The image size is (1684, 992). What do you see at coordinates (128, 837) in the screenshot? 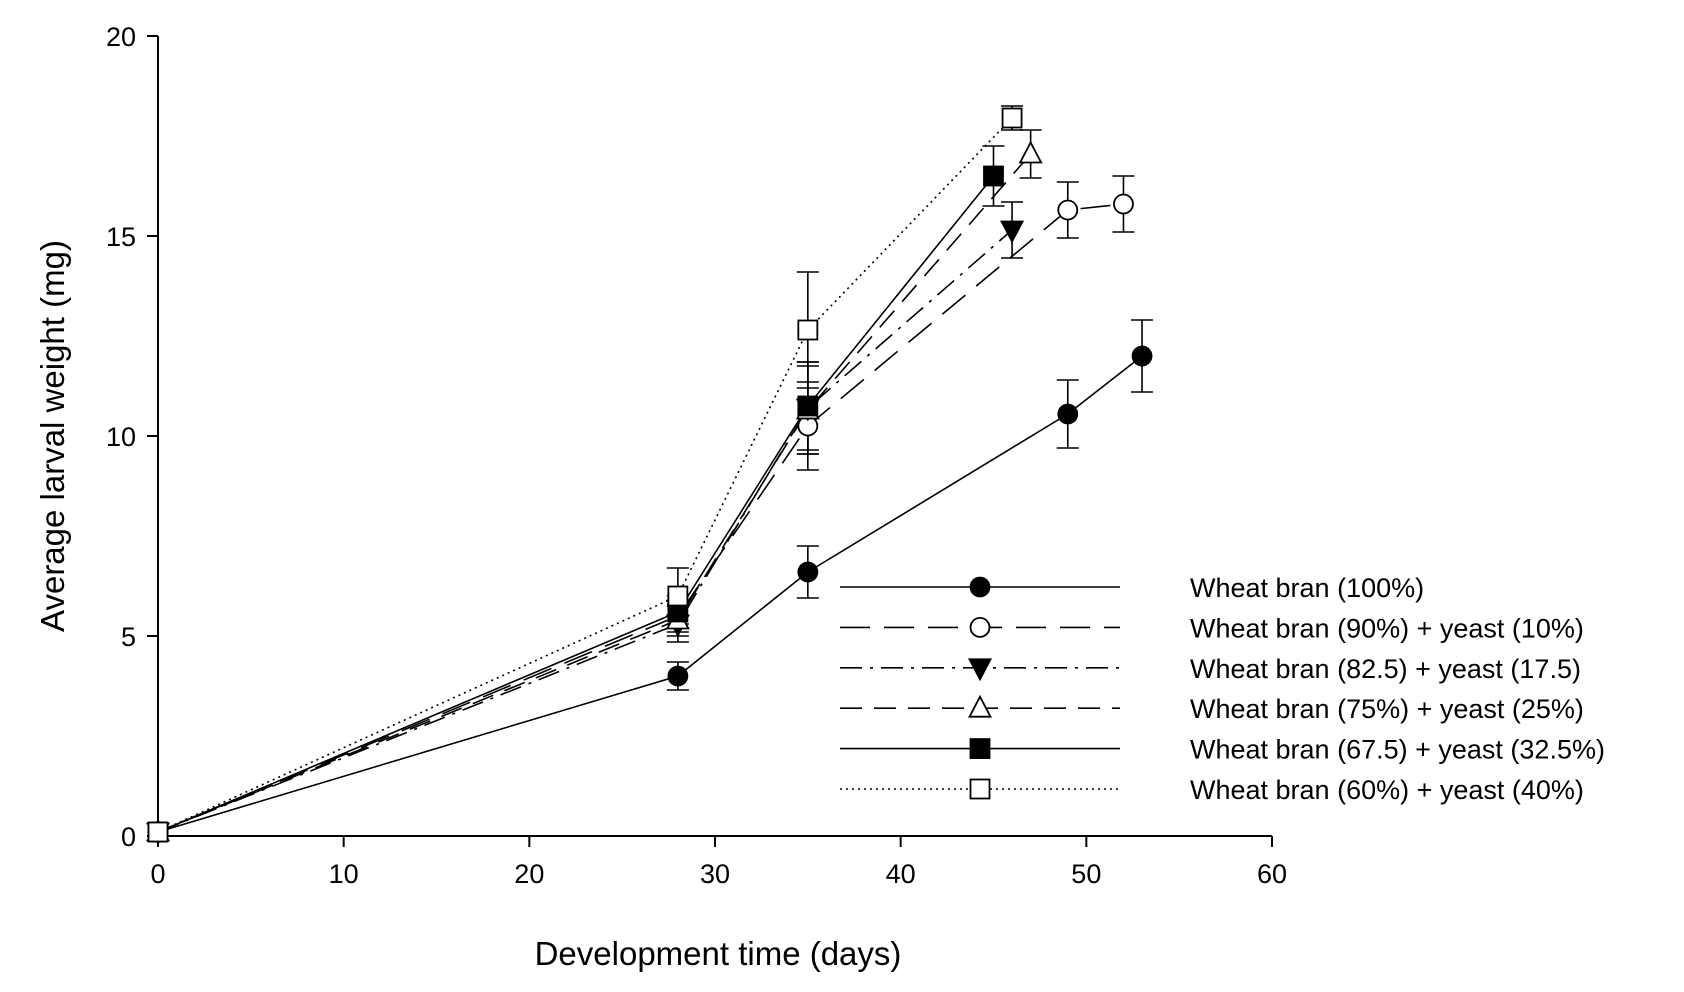
I see `y-tick-label: 0` at bounding box center [128, 837].